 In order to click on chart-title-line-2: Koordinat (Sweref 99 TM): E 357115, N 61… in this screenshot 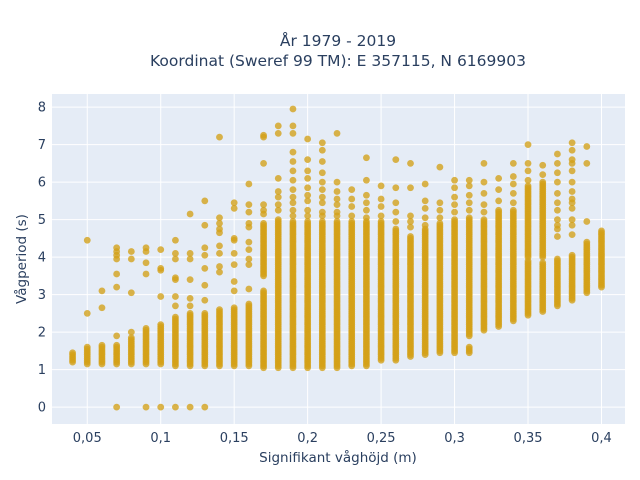, I will do `click(338, 61)`.